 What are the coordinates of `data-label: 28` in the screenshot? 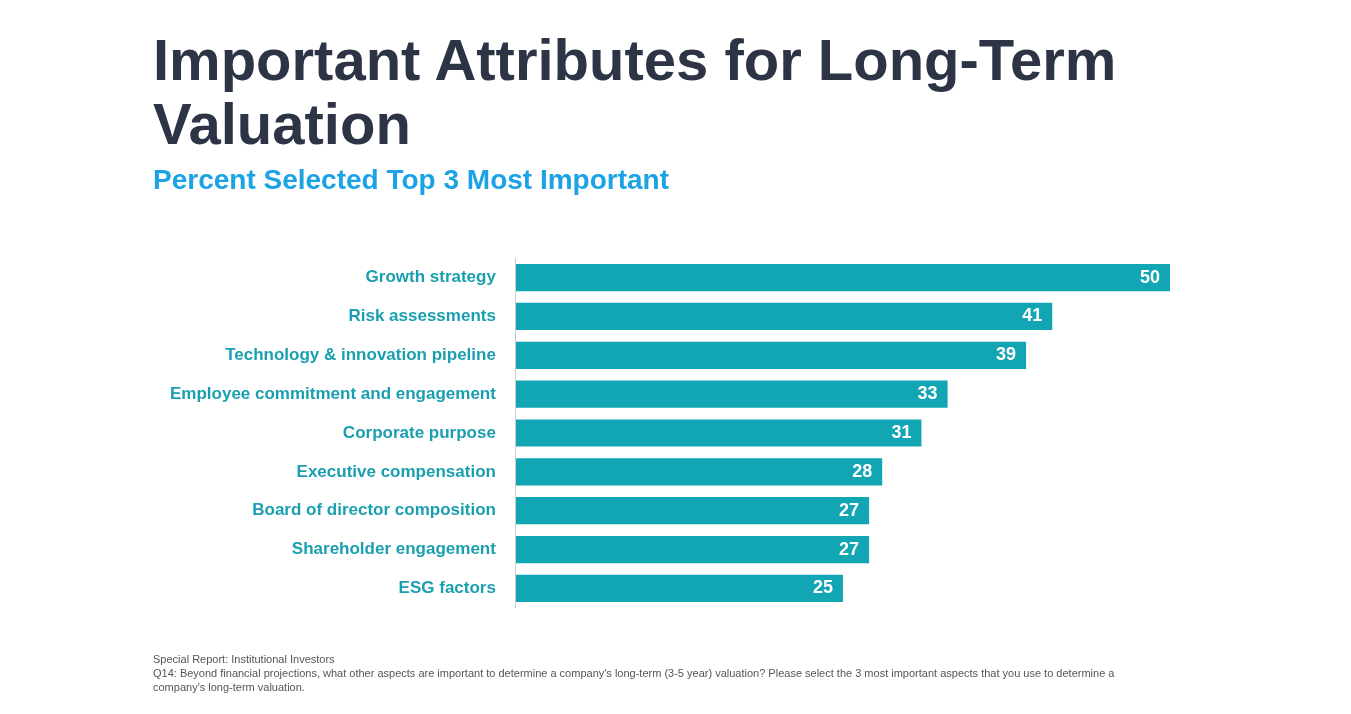 It's located at (862, 470).